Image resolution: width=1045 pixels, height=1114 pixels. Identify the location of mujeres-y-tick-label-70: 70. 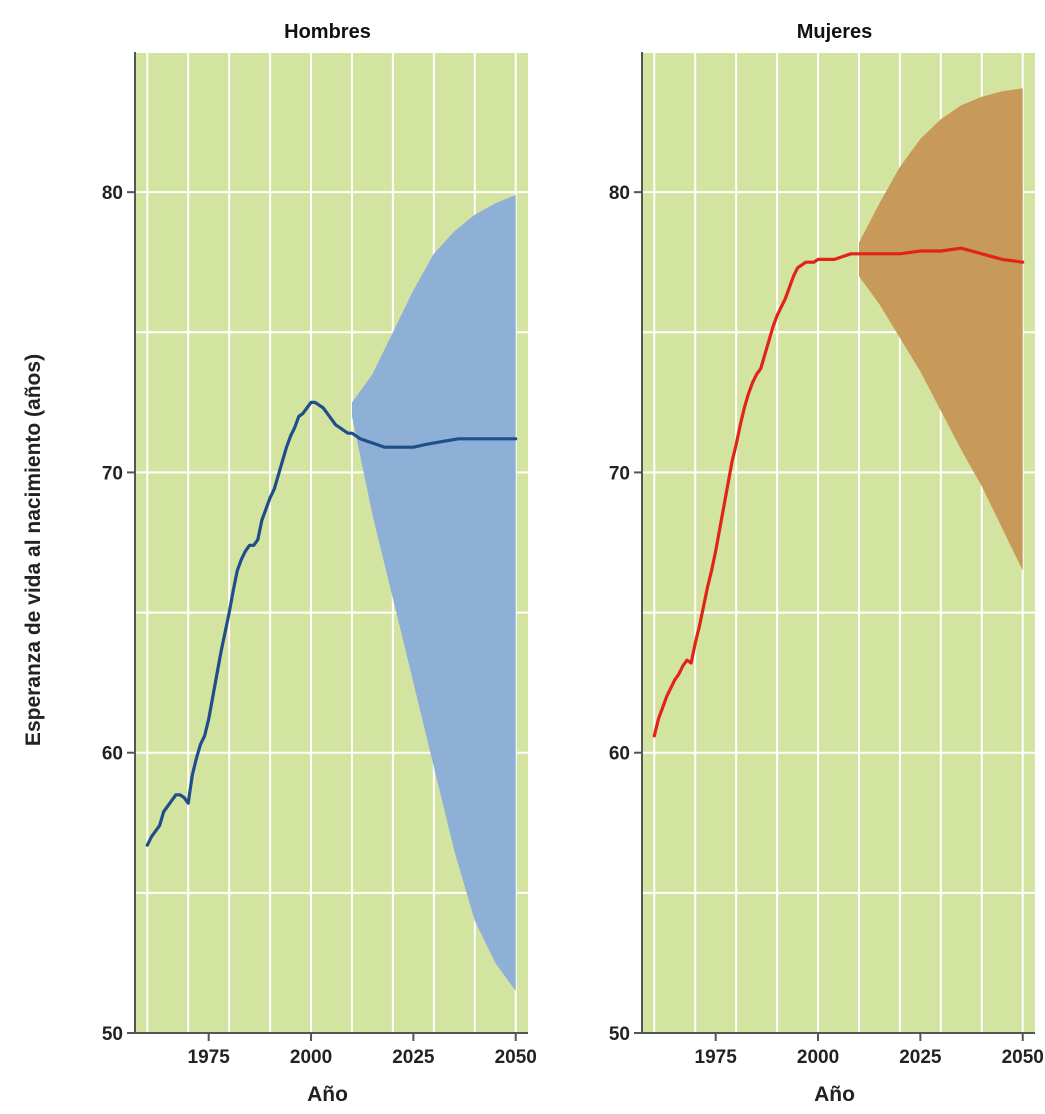
(619, 473).